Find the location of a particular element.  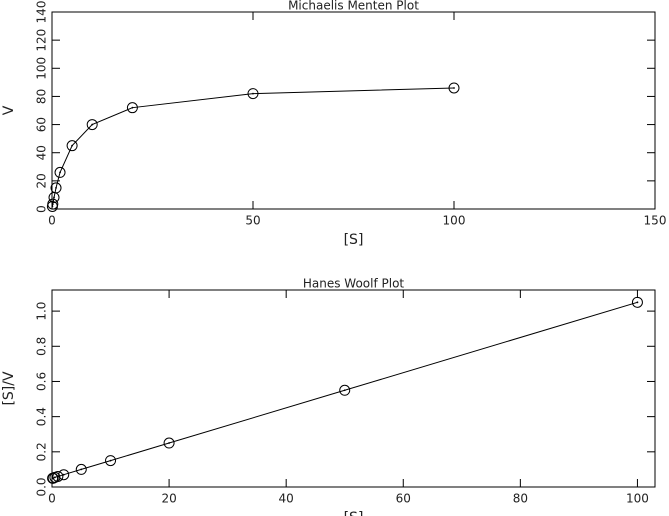

x-tick-label: 50 is located at coordinates (252, 221).